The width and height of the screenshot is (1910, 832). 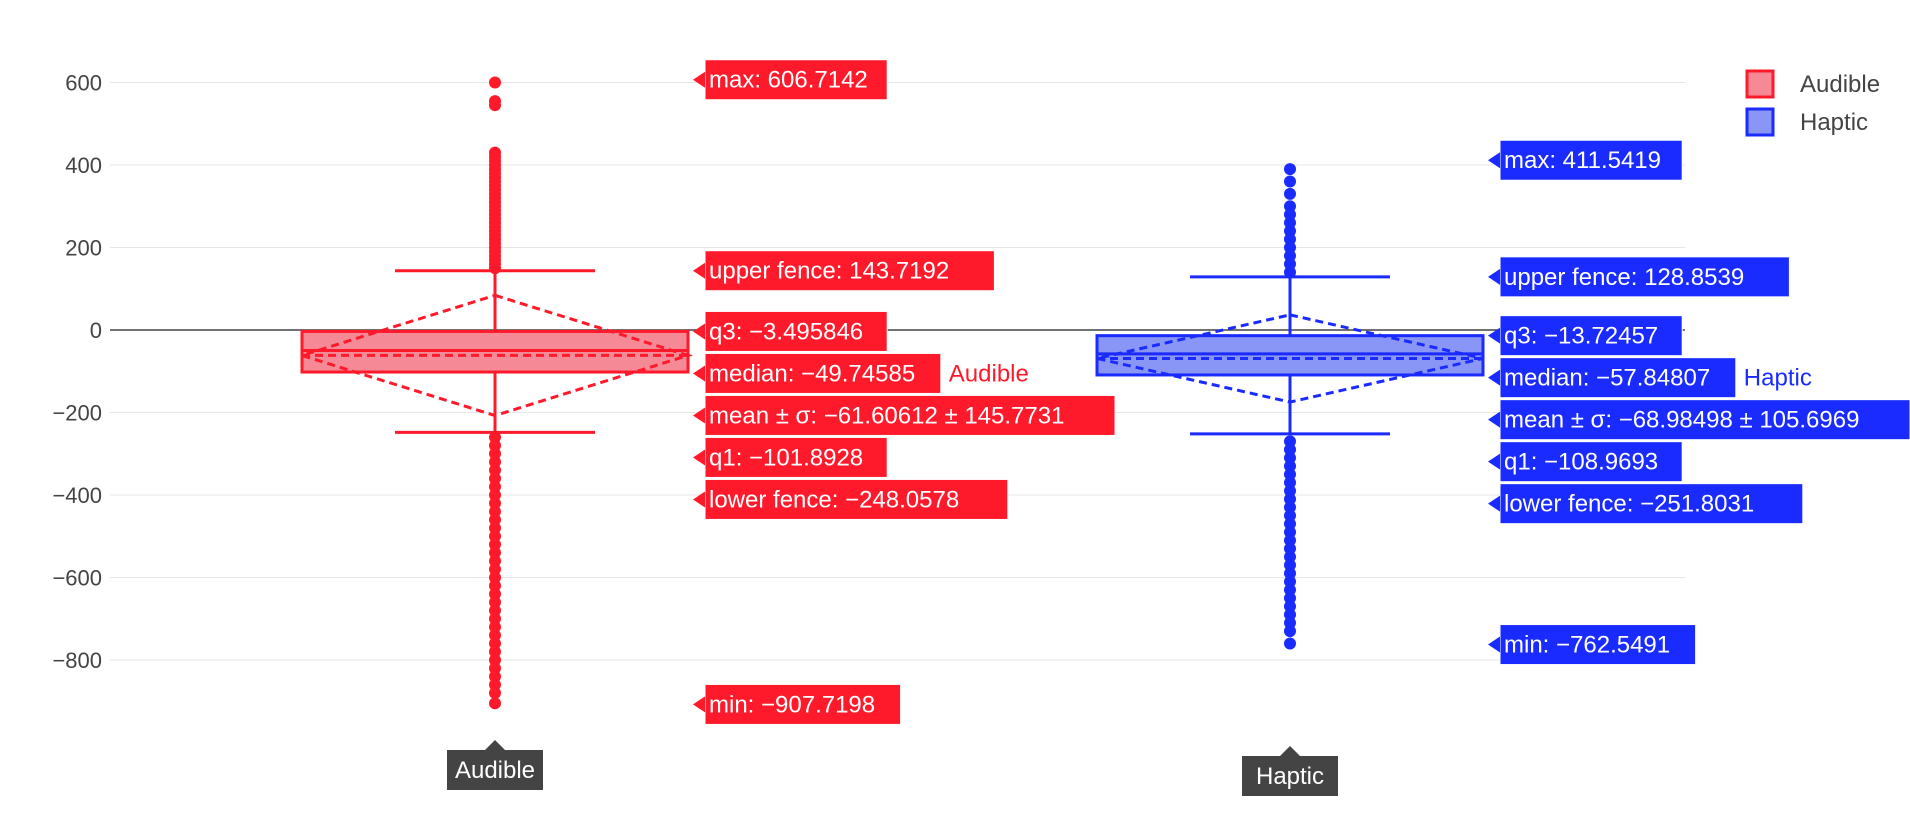 What do you see at coordinates (1290, 406) in the screenshot?
I see `box-trace-haptic` at bounding box center [1290, 406].